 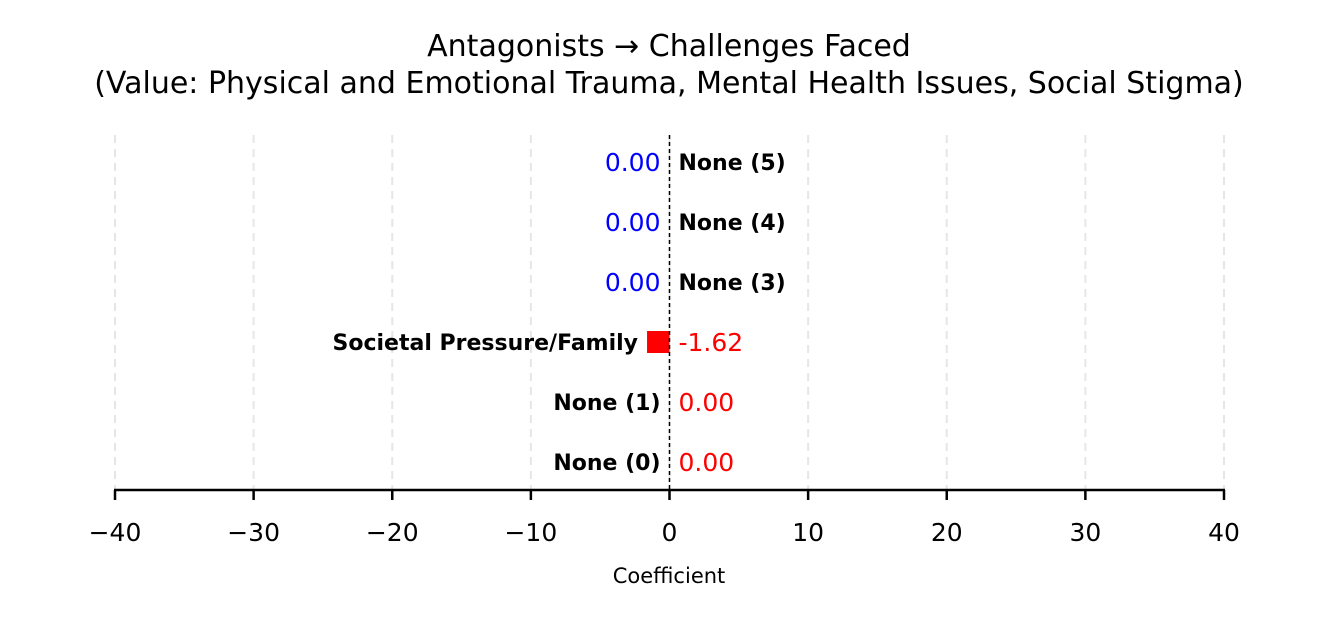 I want to click on x-tick-label: −10, so click(x=530, y=532).